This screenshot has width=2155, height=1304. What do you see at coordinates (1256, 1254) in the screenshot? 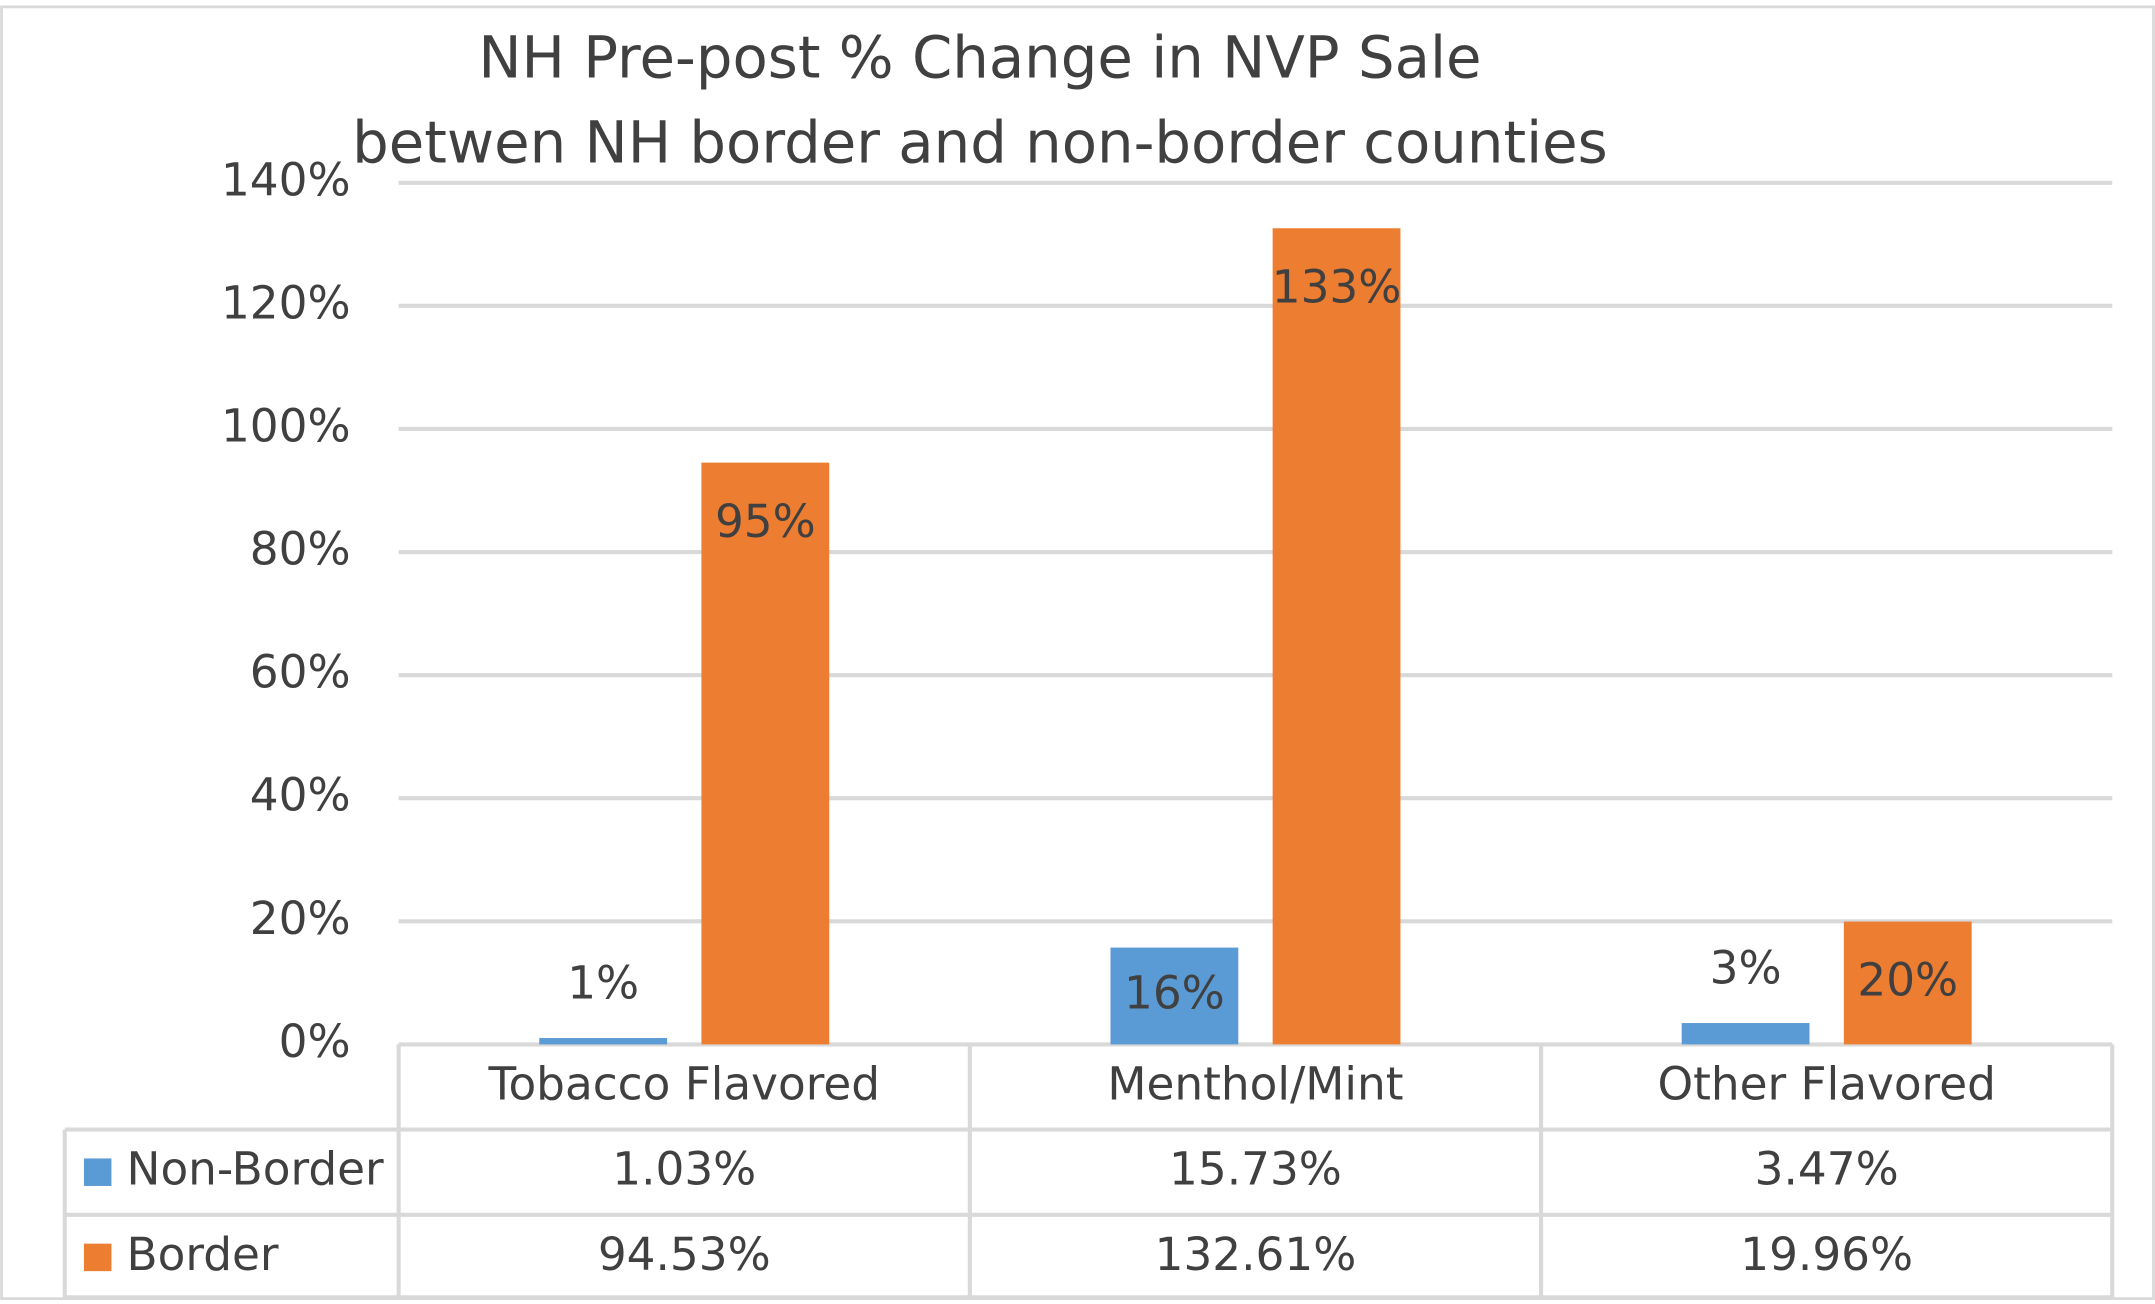
I see `table-cell: 132.61%` at bounding box center [1256, 1254].